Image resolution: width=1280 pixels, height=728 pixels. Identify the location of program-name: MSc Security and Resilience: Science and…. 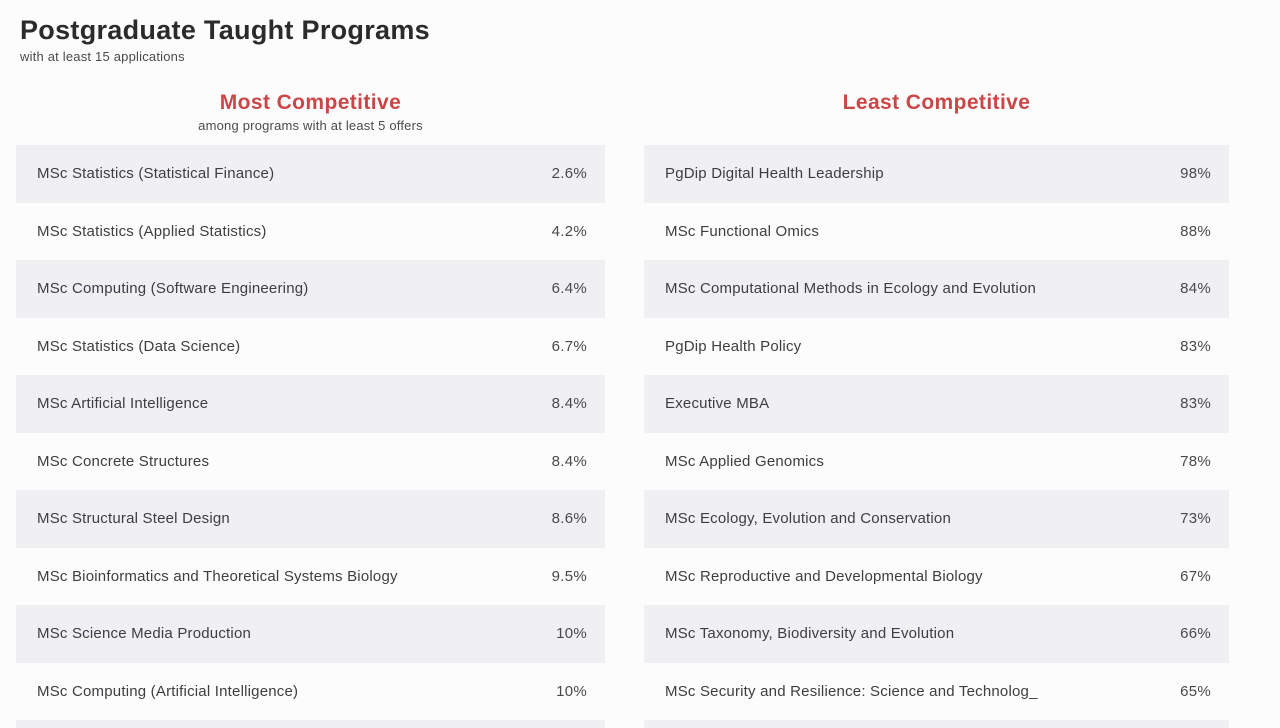
(851, 691).